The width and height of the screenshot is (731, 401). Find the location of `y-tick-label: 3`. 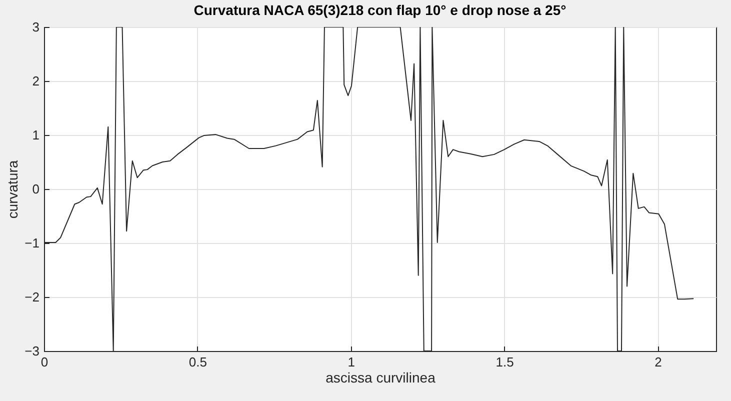

y-tick-label: 3 is located at coordinates (36, 27).